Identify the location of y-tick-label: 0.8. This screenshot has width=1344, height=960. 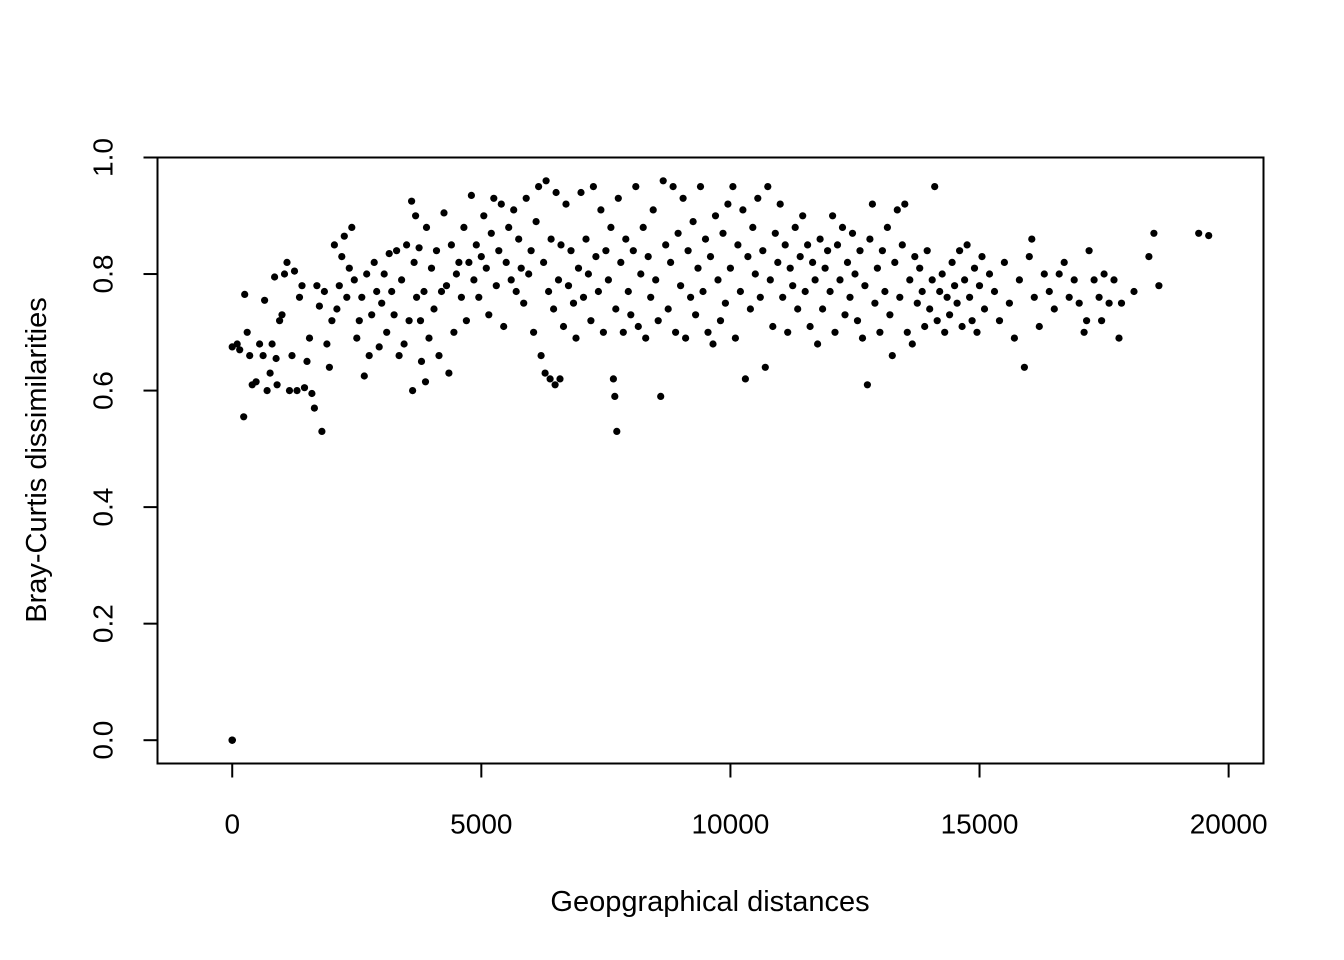
(103, 274).